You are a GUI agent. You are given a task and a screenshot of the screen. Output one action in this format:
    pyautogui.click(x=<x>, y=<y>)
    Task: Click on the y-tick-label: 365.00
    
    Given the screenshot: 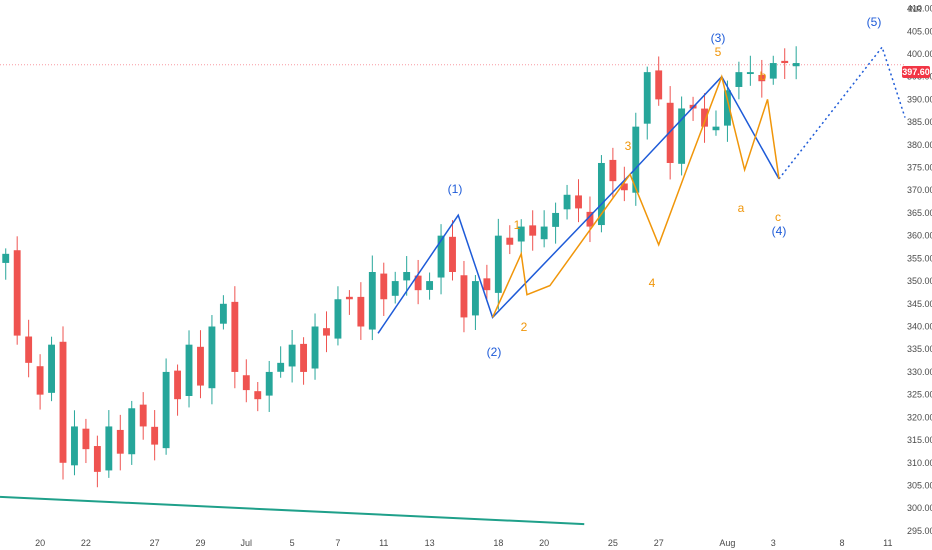 What is the action you would take?
    pyautogui.click(x=919, y=213)
    